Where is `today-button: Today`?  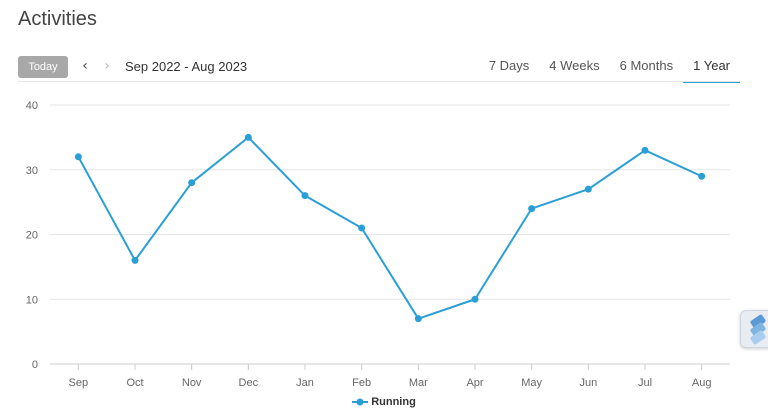 today-button: Today is located at coordinates (43, 67).